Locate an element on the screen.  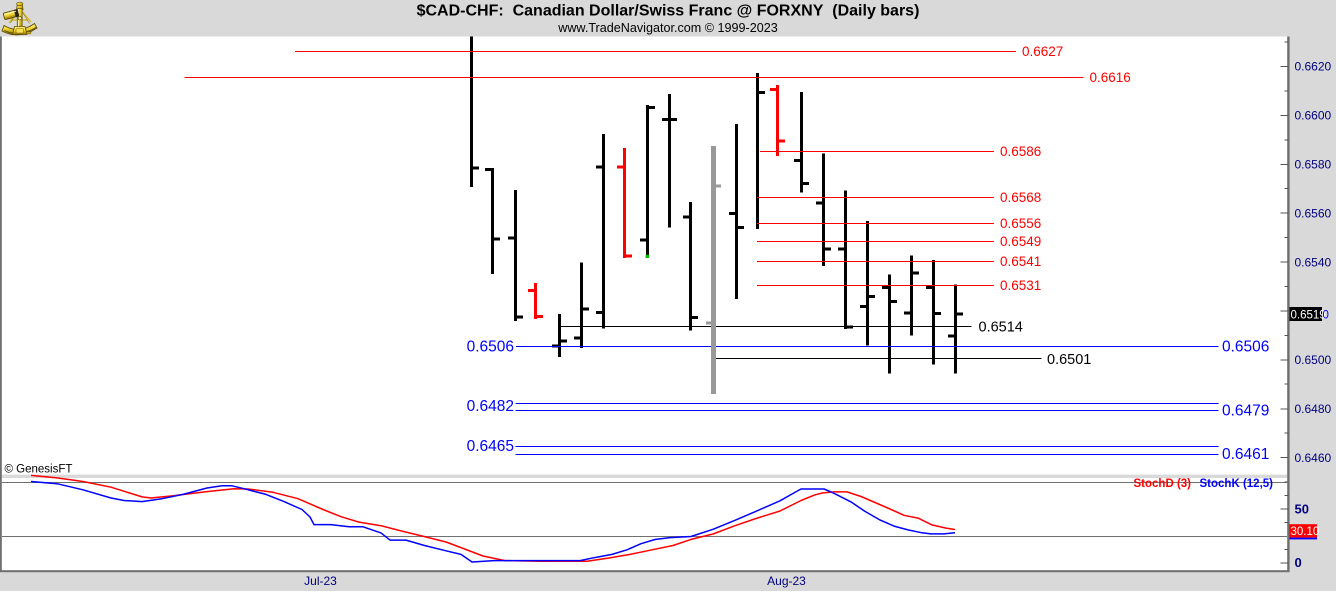
svg-text: © GenesisFT is located at coordinates (39, 470).